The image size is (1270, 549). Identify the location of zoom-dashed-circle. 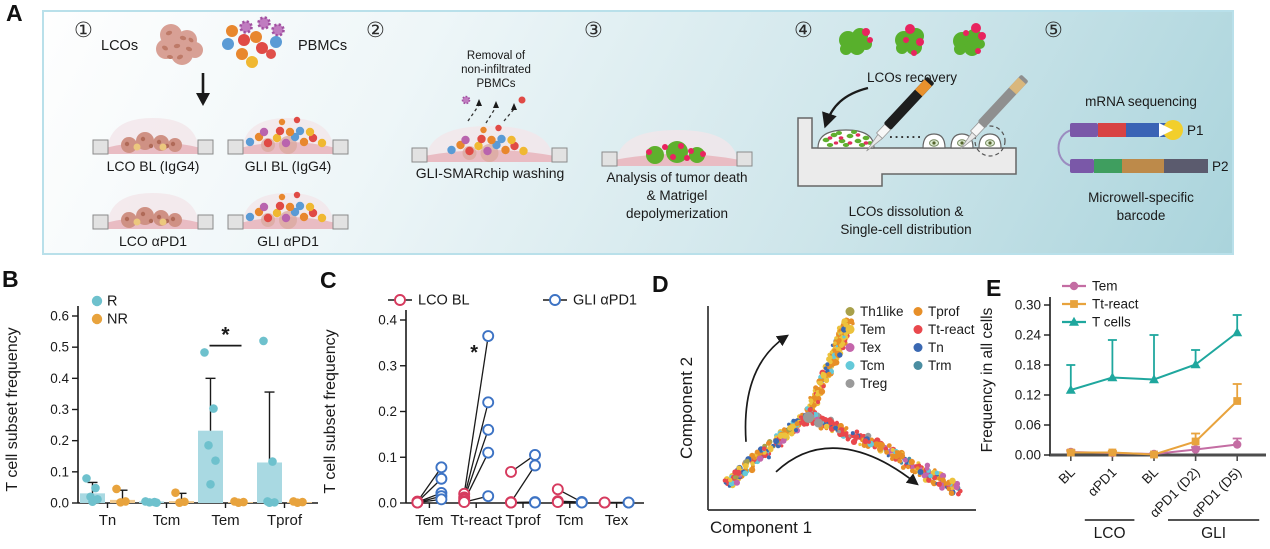
(990, 141).